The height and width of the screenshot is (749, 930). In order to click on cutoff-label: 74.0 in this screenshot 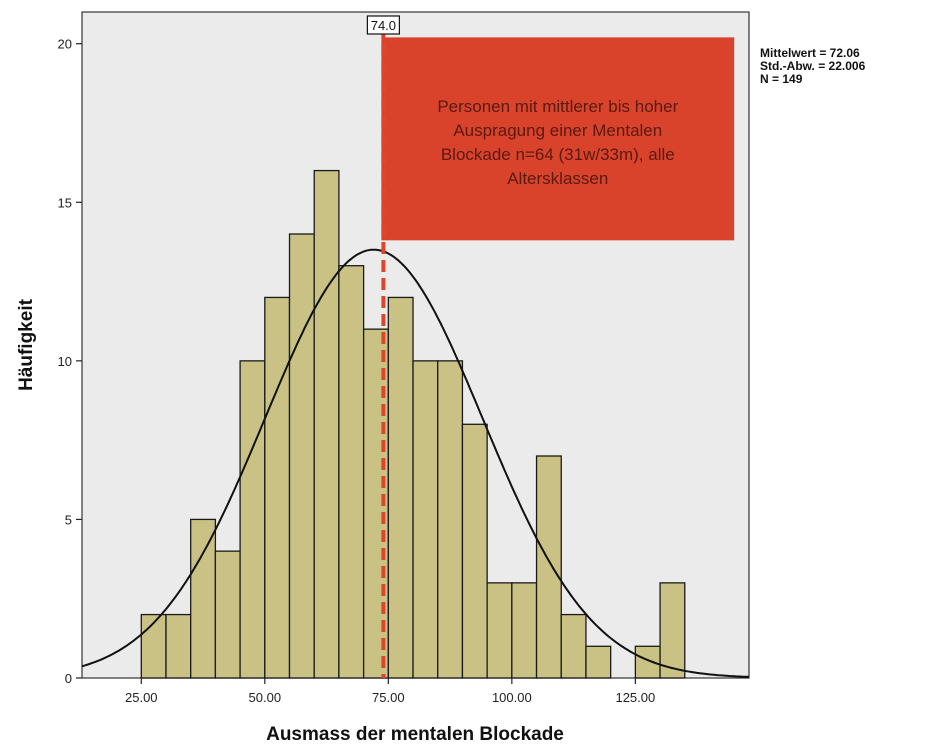, I will do `click(383, 25)`.